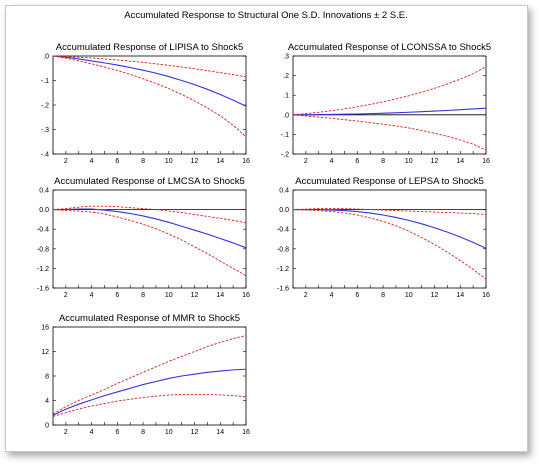  I want to click on panel-title: Accumulated Response of LEPSA to Shock5, so click(389, 181).